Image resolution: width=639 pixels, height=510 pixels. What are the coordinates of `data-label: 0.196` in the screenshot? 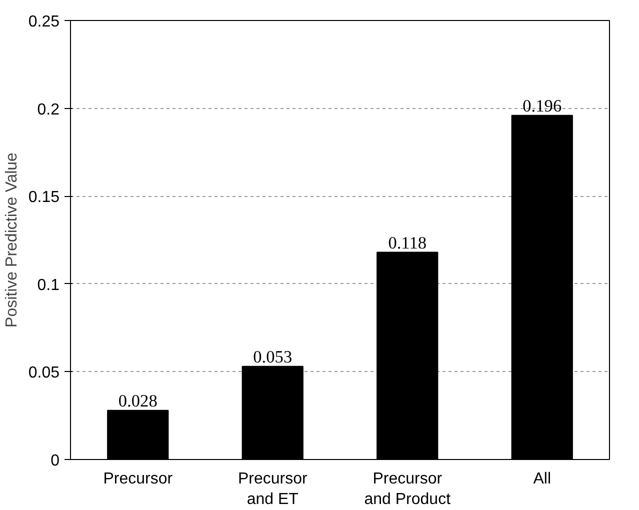 It's located at (542, 106).